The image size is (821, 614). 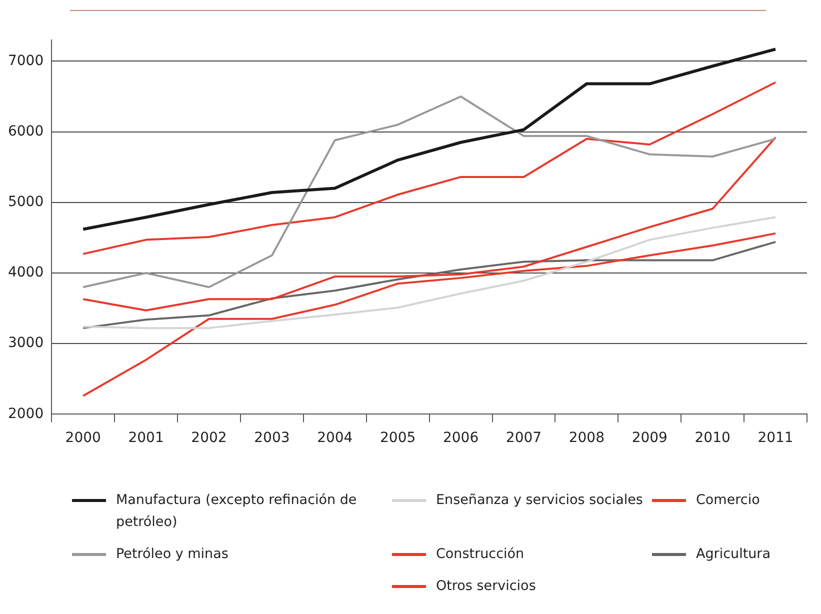 What do you see at coordinates (728, 500) in the screenshot?
I see `legend-label: Comercio` at bounding box center [728, 500].